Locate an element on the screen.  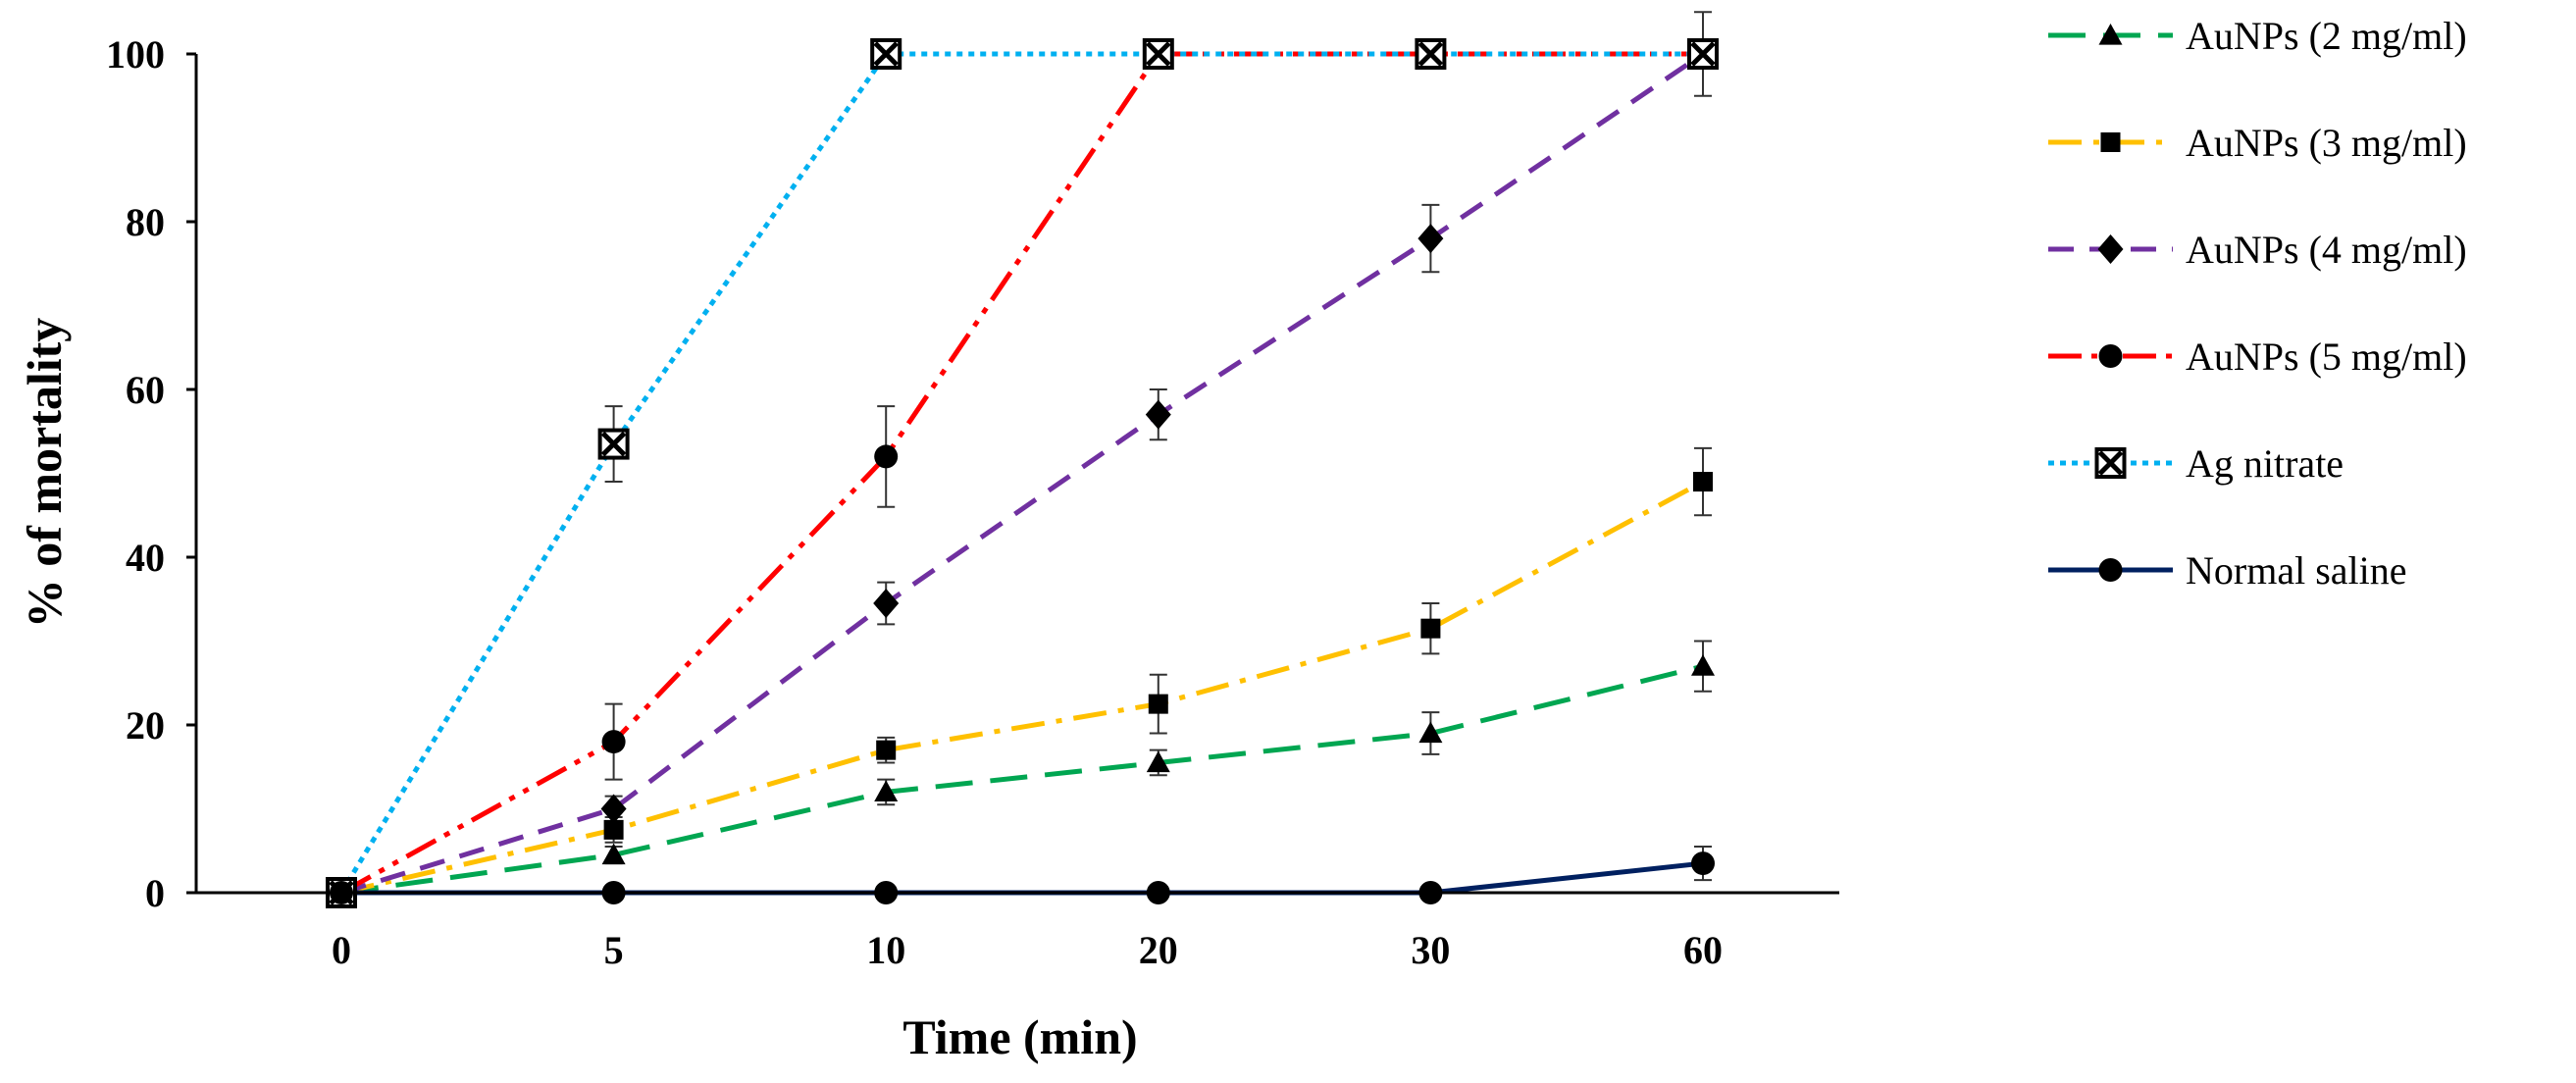
legend-entry-aunps-5-mg-ml: AuNPs (5 mg/ml) is located at coordinates (2257, 357).